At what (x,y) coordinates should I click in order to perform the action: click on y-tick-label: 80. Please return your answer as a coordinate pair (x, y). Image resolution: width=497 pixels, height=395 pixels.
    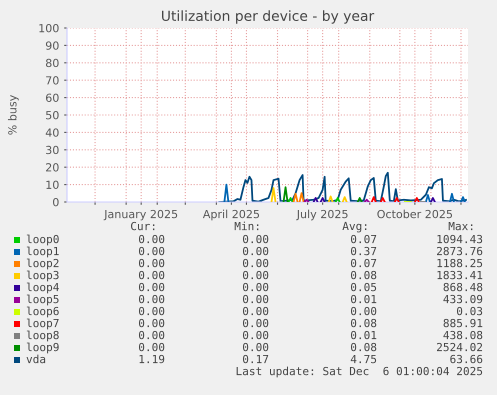
    Looking at the image, I should click on (52, 63).